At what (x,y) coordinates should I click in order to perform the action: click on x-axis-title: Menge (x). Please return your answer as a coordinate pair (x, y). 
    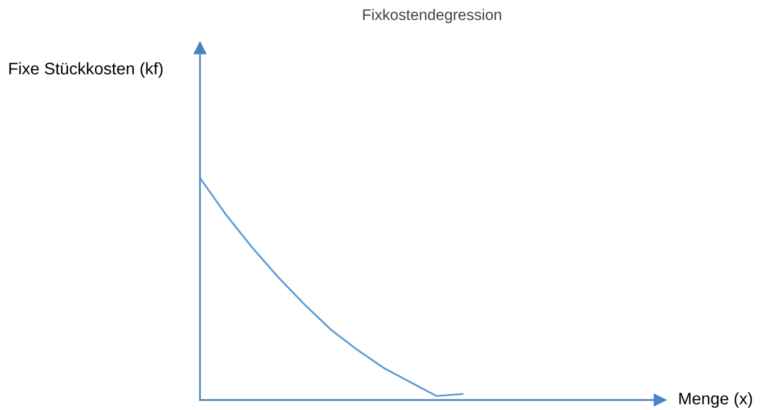
    Looking at the image, I should click on (715, 400).